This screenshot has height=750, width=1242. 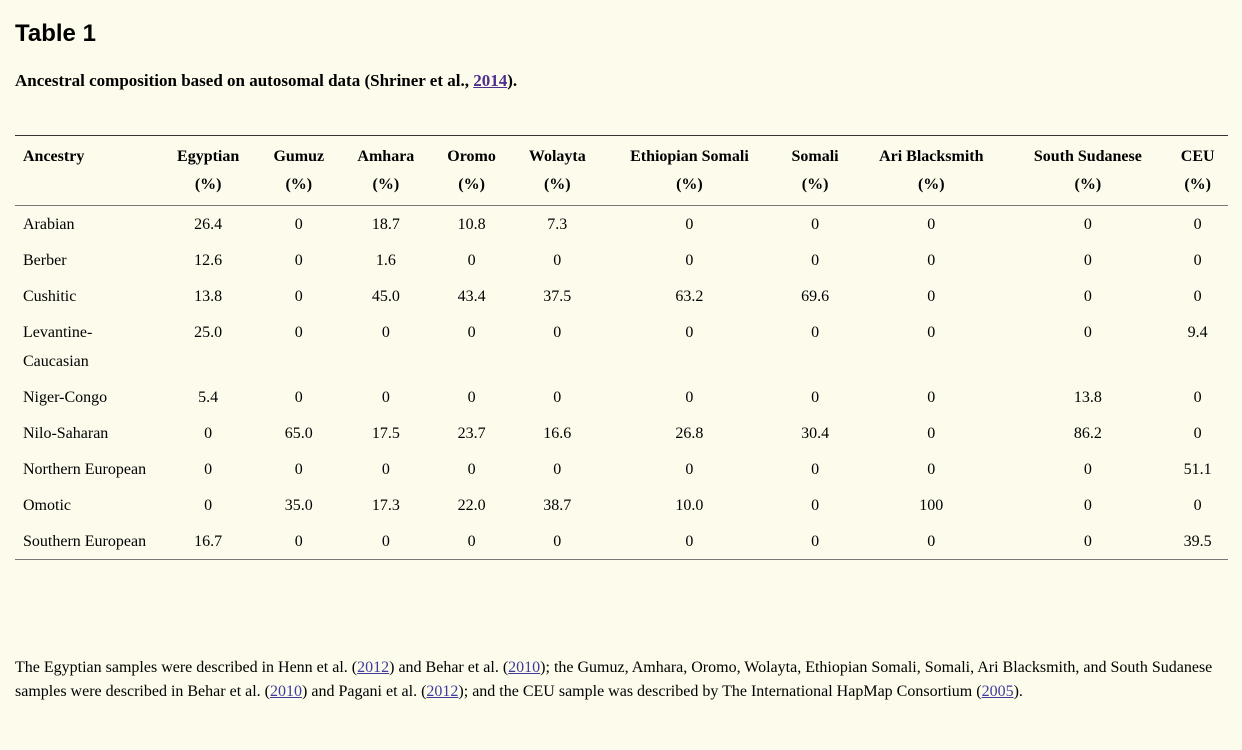 What do you see at coordinates (65, 397) in the screenshot?
I see `ancestry-cell: Niger-Congo` at bounding box center [65, 397].